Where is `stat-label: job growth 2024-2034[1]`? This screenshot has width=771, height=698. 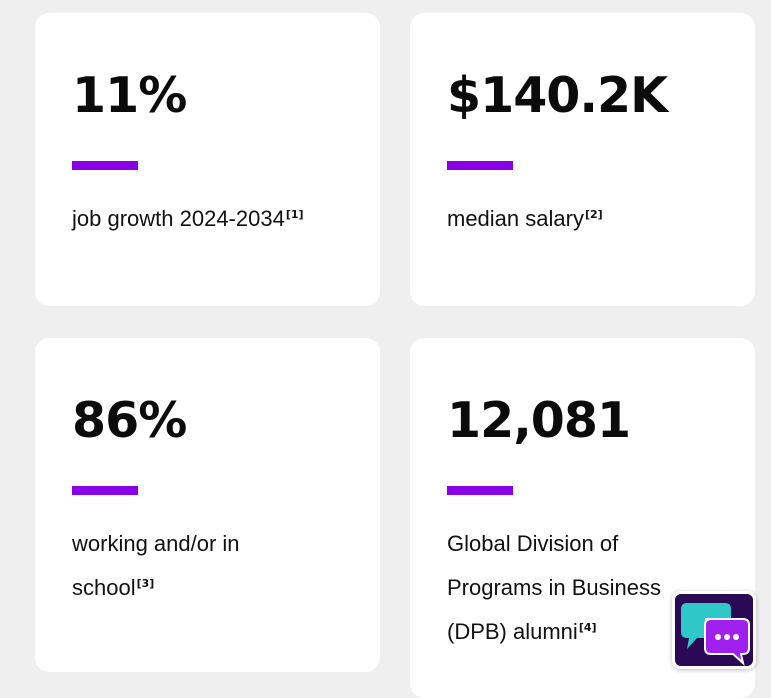
stat-label: job growth 2024-2034[1] is located at coordinates (217, 219).